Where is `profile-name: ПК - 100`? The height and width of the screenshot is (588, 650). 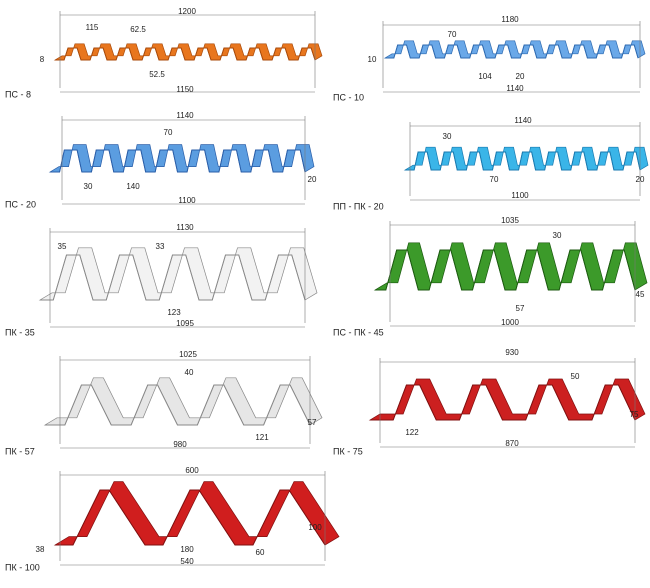 profile-name: ПК - 100 is located at coordinates (22, 567).